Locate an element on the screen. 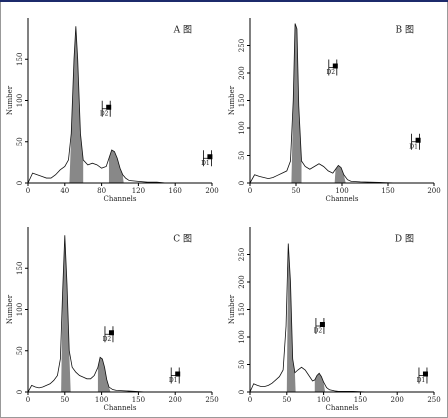  x-tick-label: 80 is located at coordinates (101, 191).